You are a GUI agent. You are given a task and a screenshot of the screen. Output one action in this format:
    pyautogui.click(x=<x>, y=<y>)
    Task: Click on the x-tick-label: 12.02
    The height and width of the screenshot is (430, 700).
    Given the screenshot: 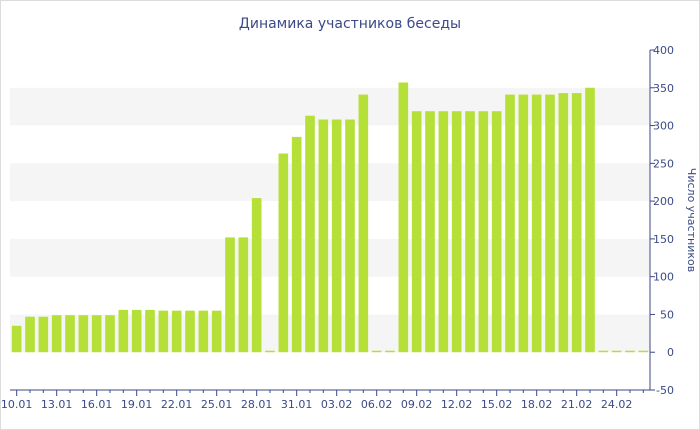 What is the action you would take?
    pyautogui.click(x=457, y=404)
    